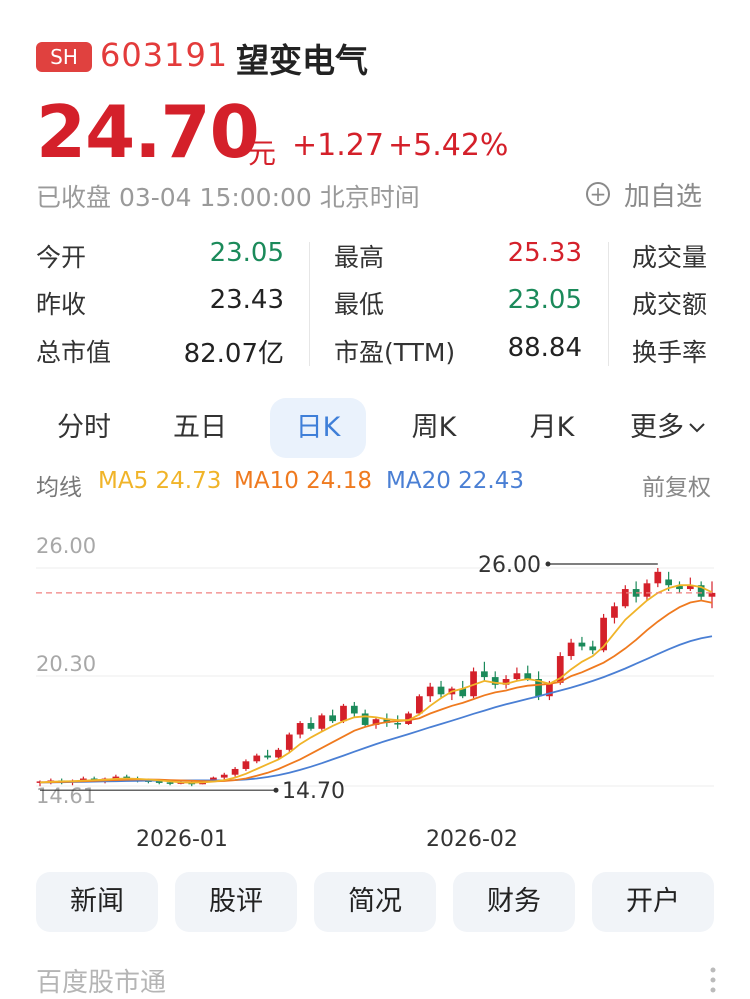 This screenshot has height=999, width=750. I want to click on stat-label: 换手率, so click(670, 352).